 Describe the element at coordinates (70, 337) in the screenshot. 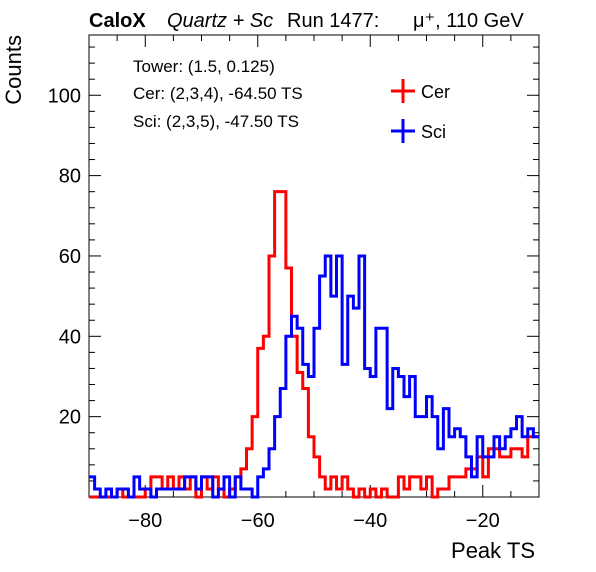

I see `y-tick-label: 40` at that location.